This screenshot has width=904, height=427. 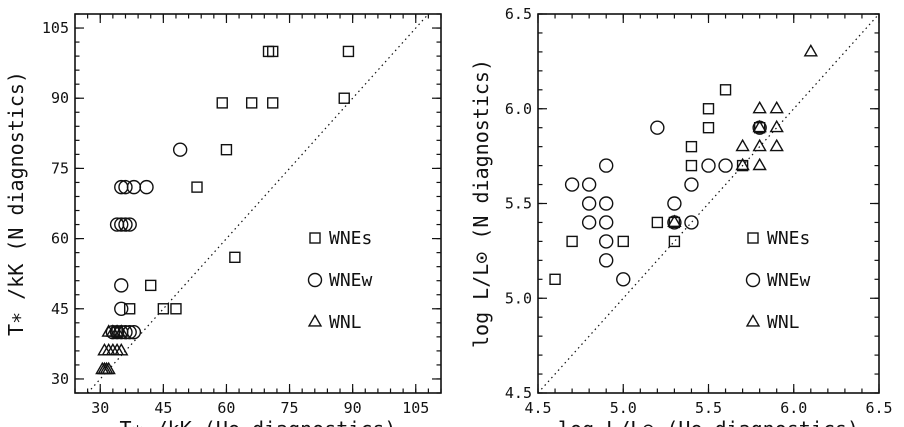 I want to click on y-tick-label: 75, so click(x=60, y=168).